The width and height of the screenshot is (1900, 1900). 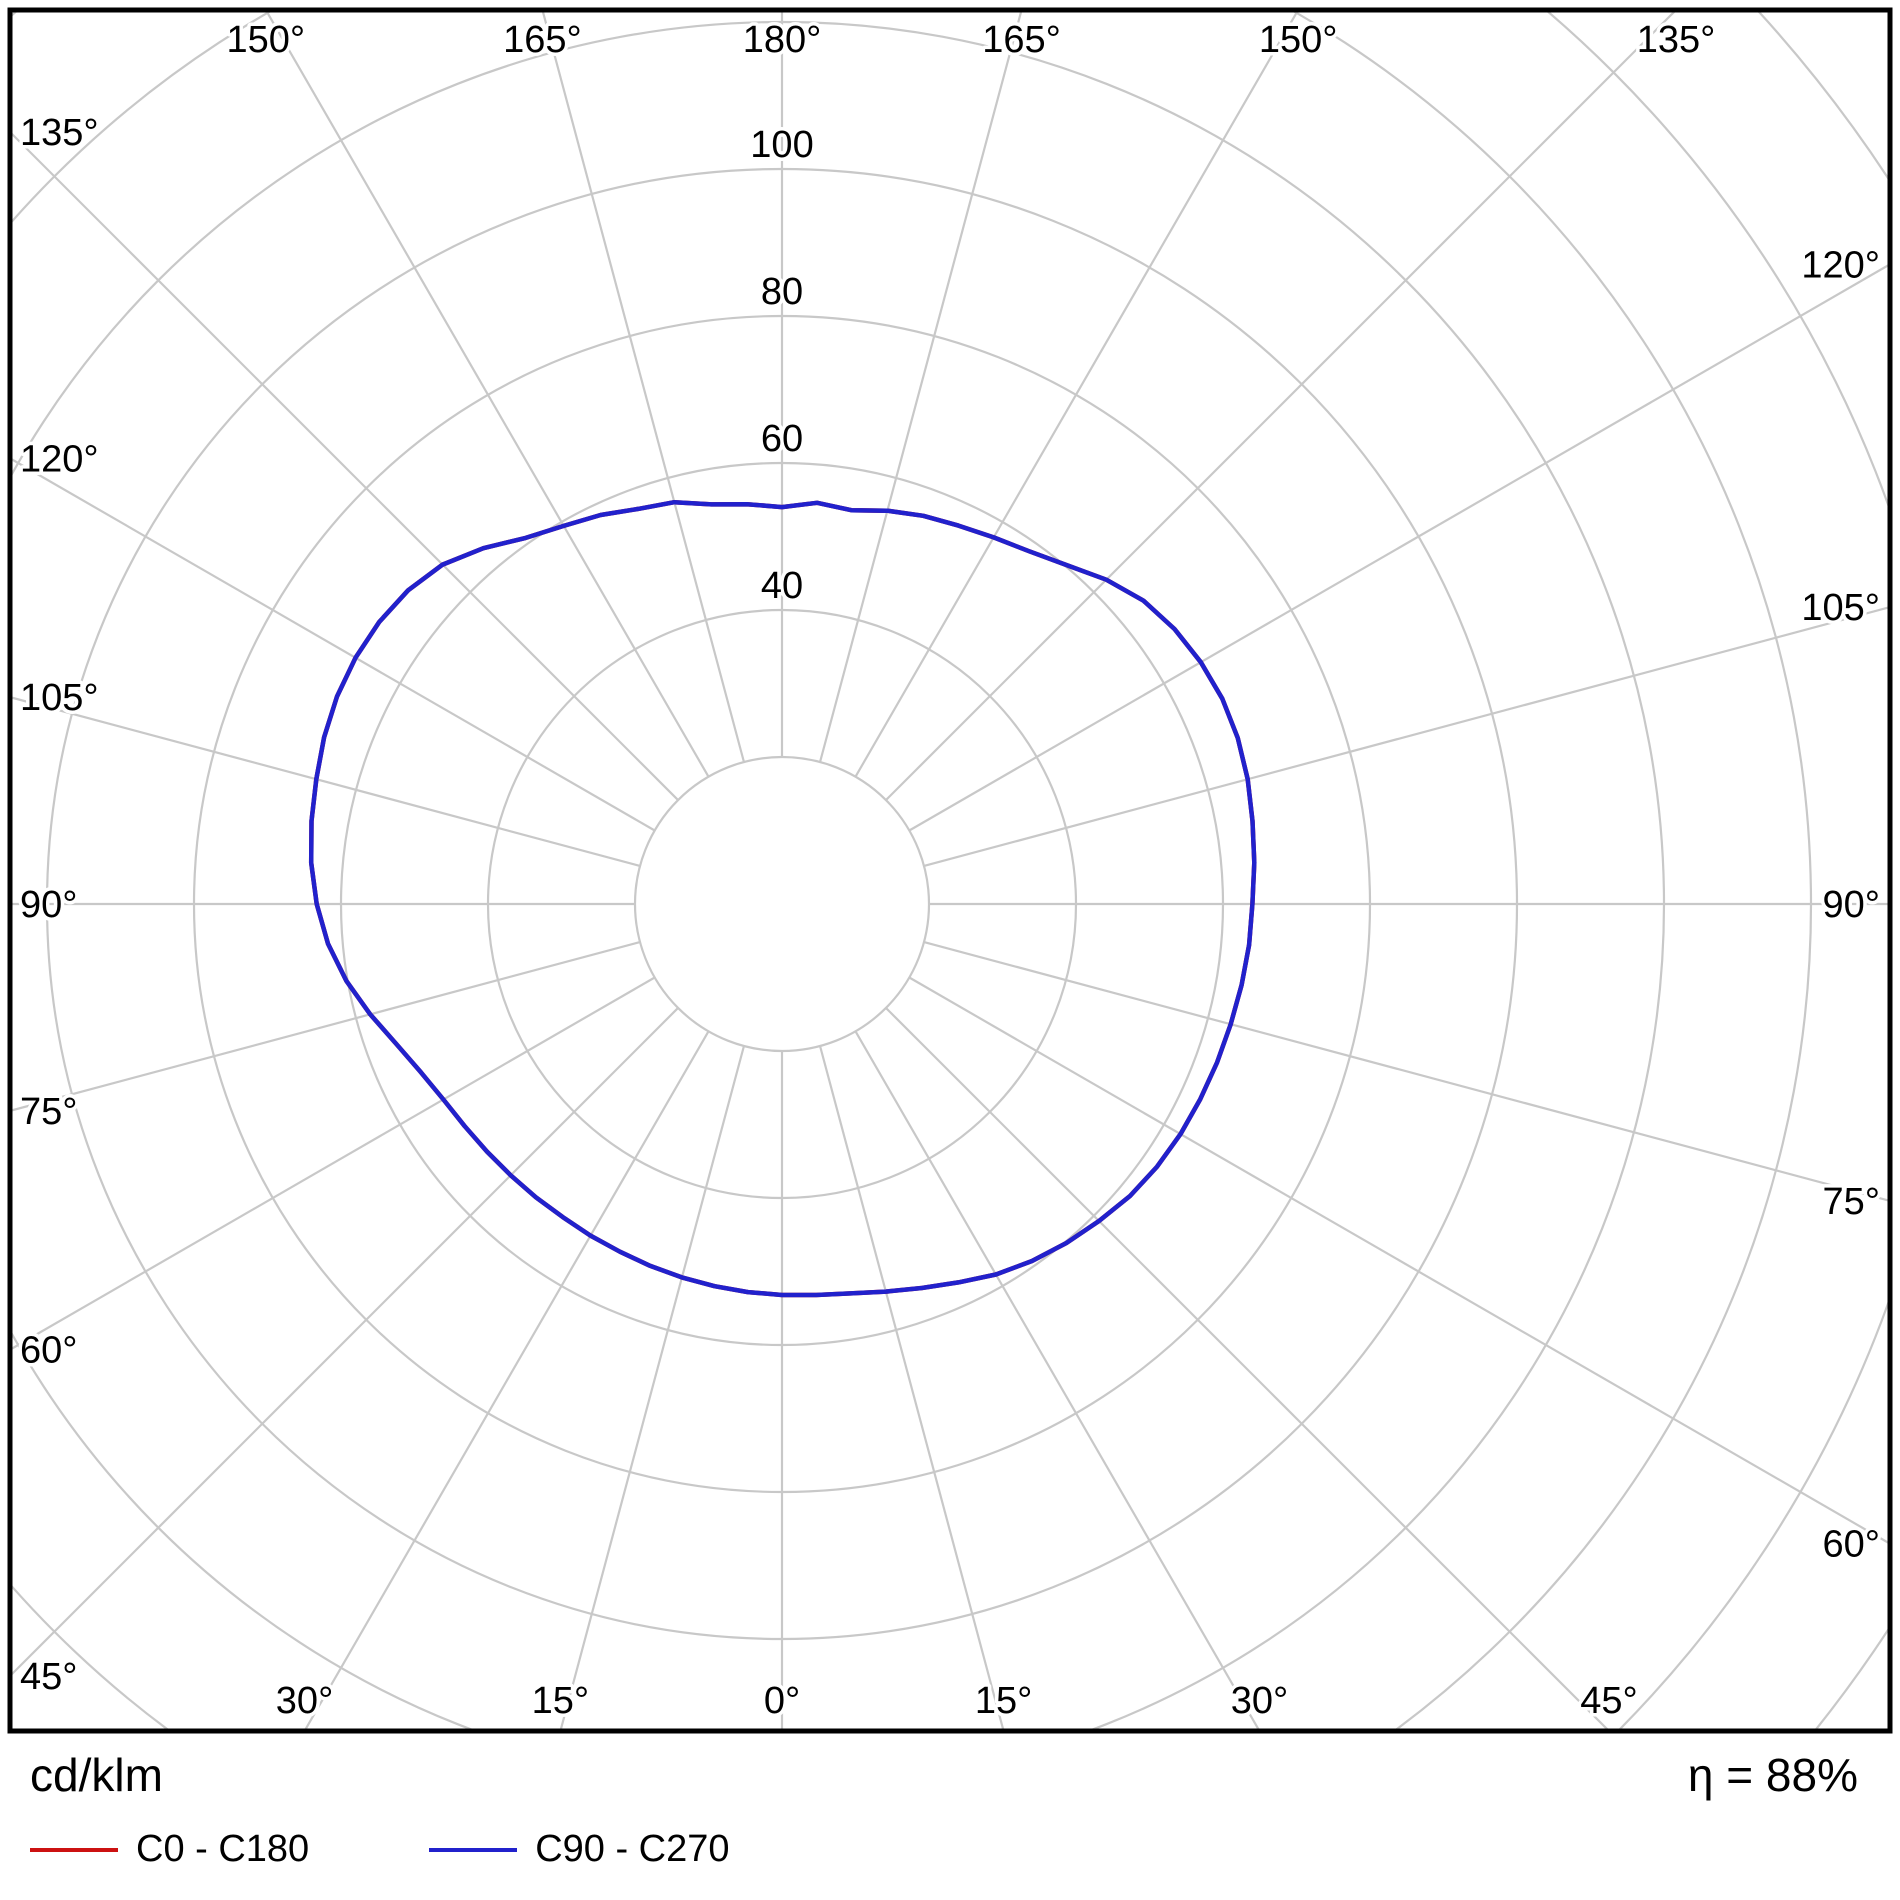 What do you see at coordinates (1840, 608) in the screenshot?
I see `angle-label-105-right: 105°` at bounding box center [1840, 608].